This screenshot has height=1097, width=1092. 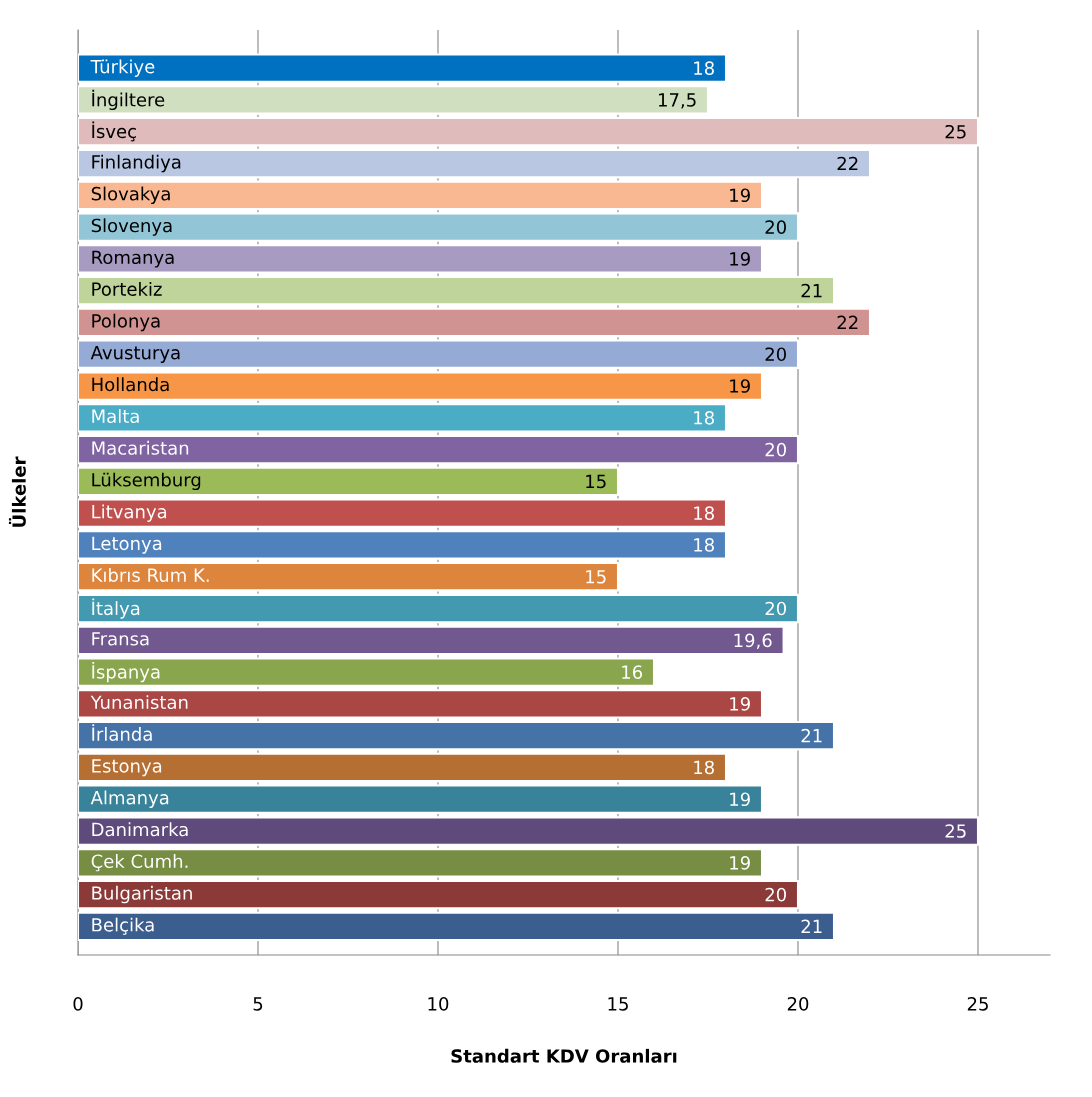 What do you see at coordinates (17, 491) in the screenshot?
I see `y-axis-title: Ülkeler` at bounding box center [17, 491].